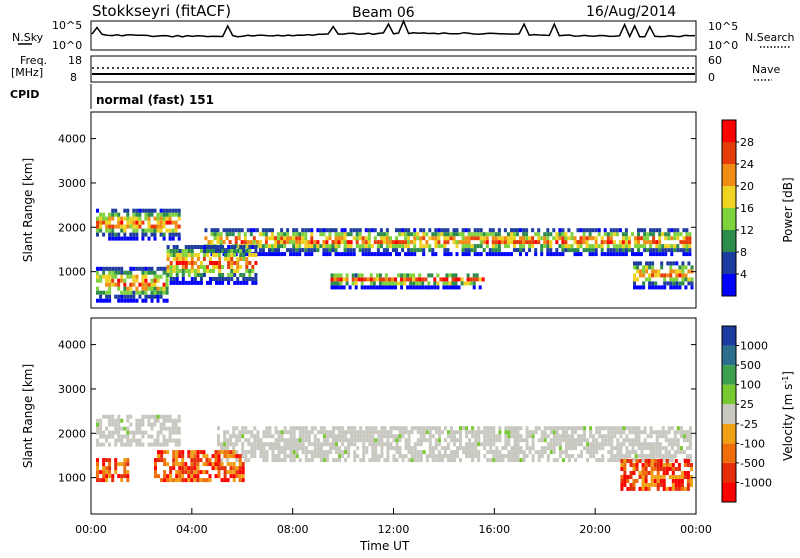  I want to click on date-title: 16/Aug/2014, so click(631, 12).